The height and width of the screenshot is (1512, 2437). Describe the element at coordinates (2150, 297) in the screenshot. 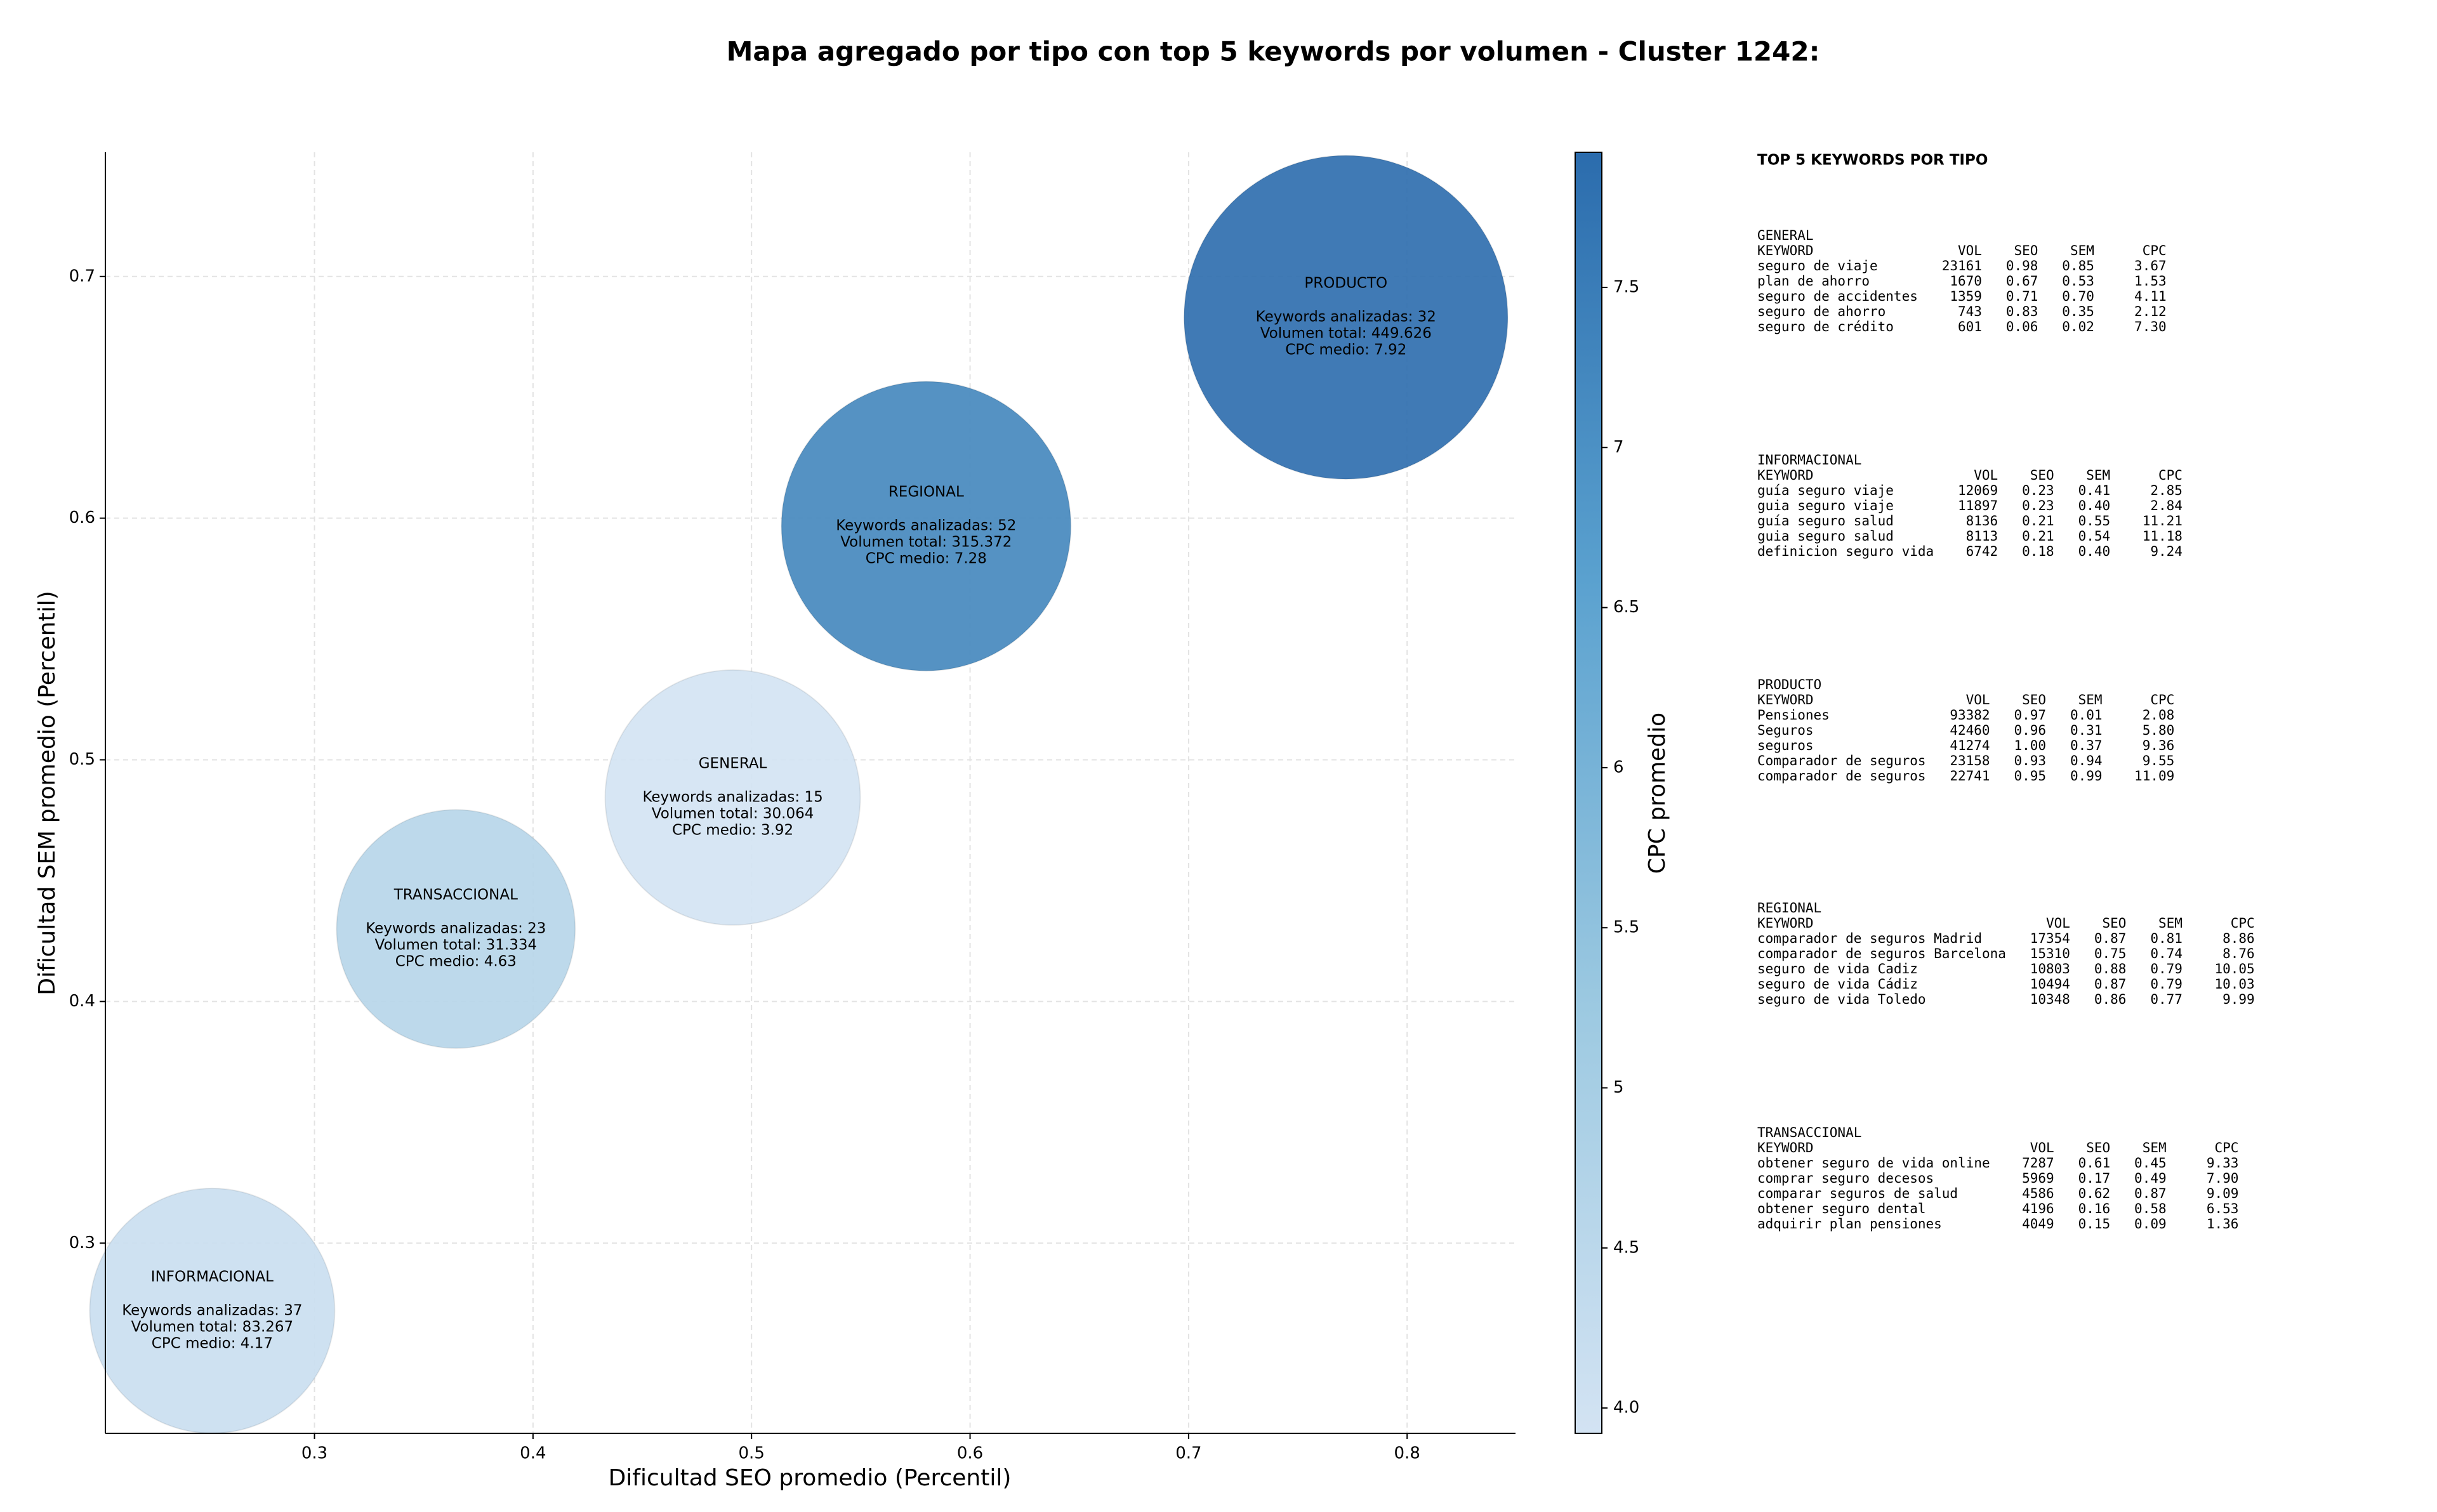

I see `table-cell: 4.11` at that location.